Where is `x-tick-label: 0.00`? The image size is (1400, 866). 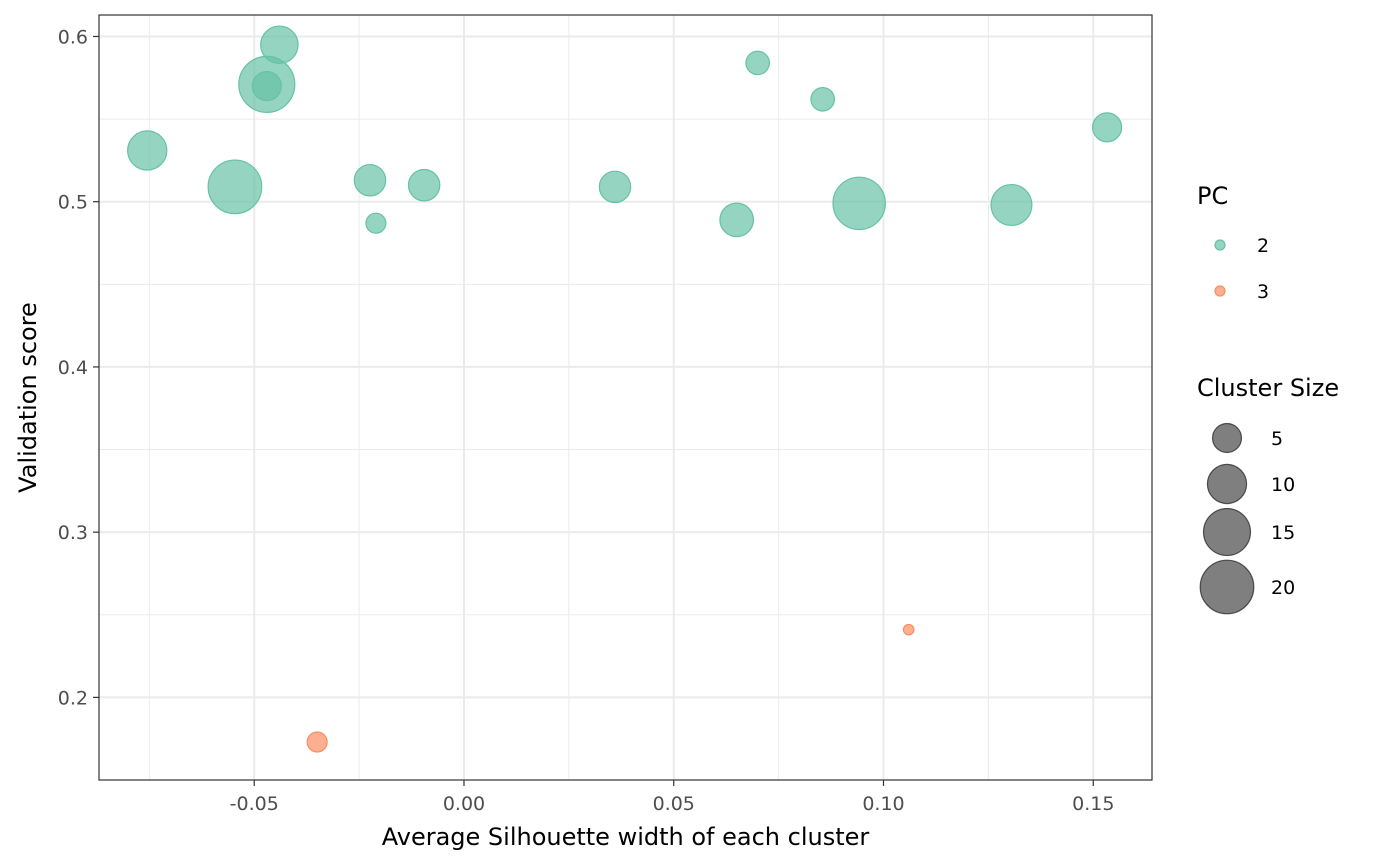
x-tick-label: 0.00 is located at coordinates (464, 804).